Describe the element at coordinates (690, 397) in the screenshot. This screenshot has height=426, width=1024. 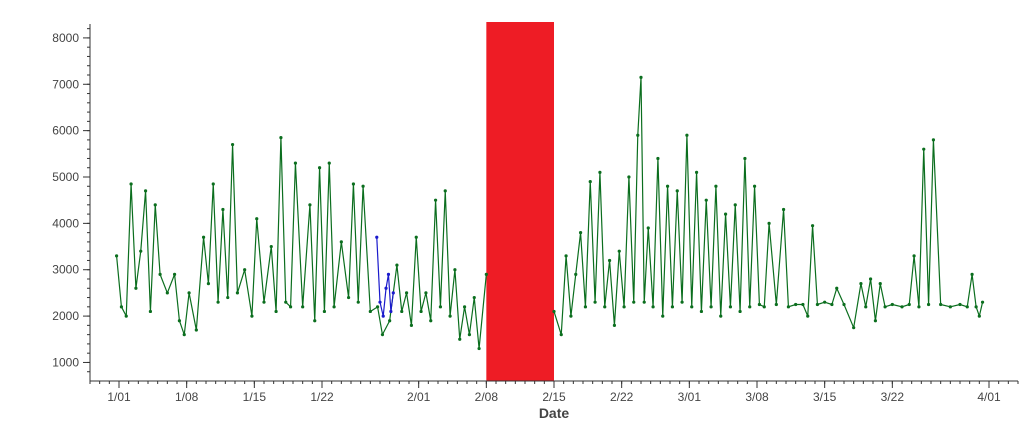
I see `x-tick-label: 3/01` at that location.